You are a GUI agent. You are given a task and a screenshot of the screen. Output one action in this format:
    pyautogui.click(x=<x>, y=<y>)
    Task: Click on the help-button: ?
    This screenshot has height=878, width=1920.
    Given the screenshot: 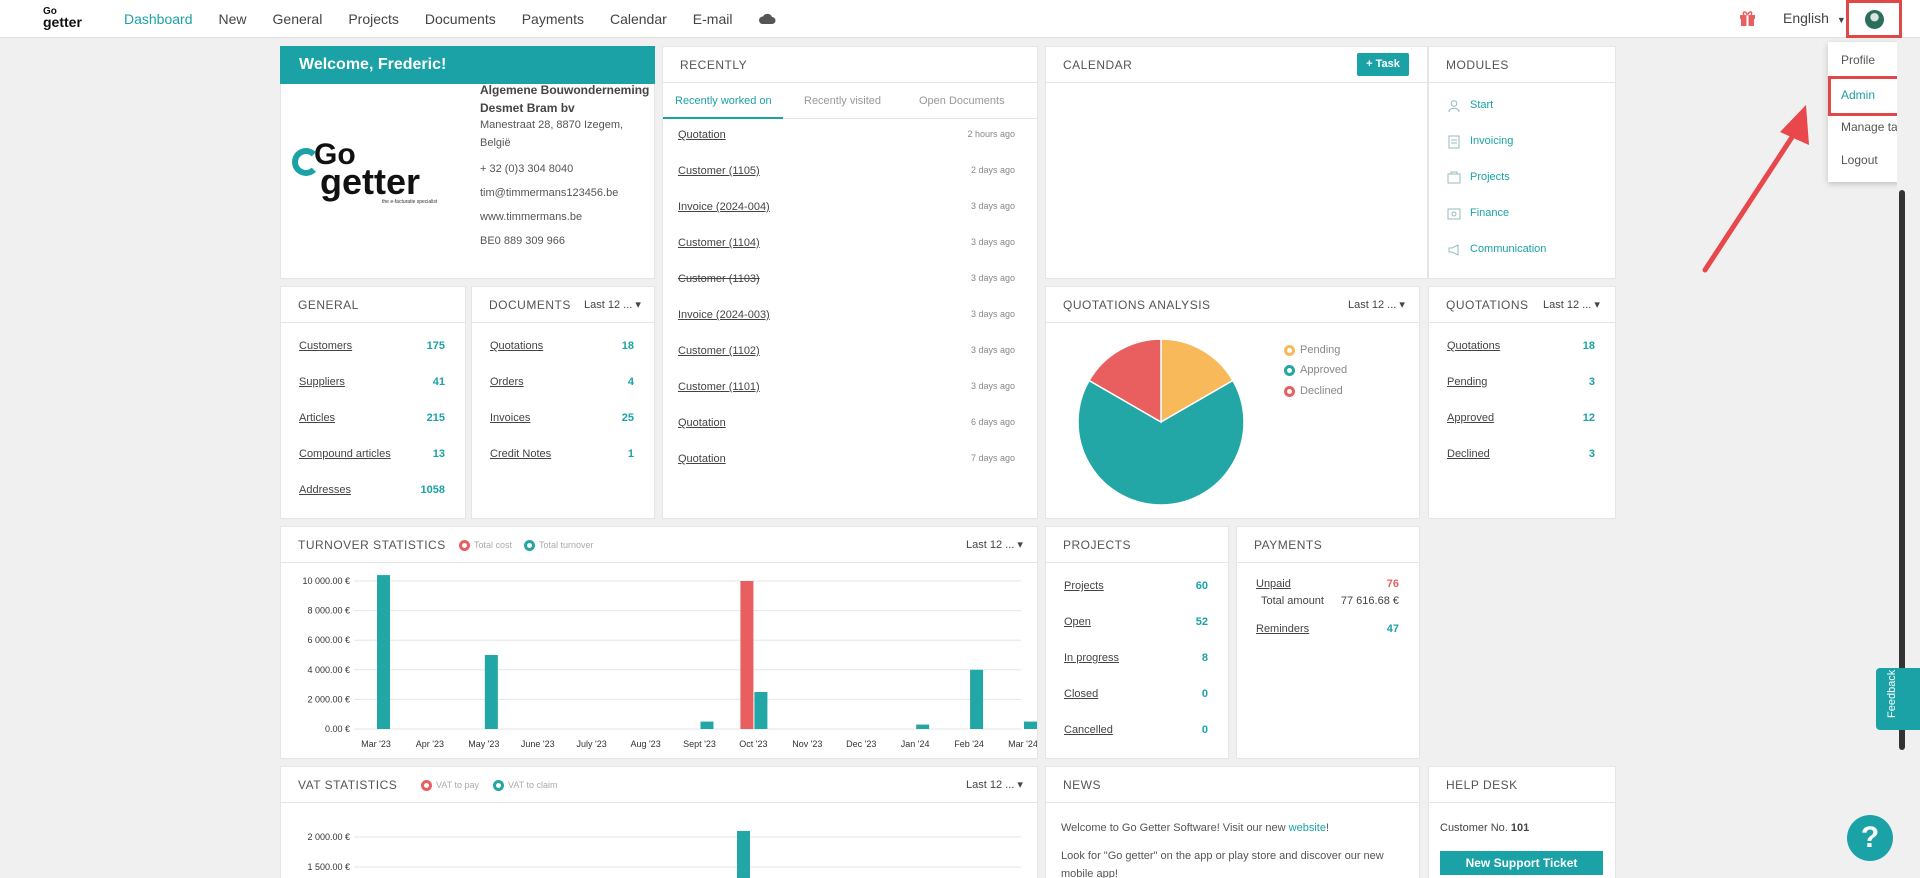 What is the action you would take?
    pyautogui.click(x=1870, y=838)
    